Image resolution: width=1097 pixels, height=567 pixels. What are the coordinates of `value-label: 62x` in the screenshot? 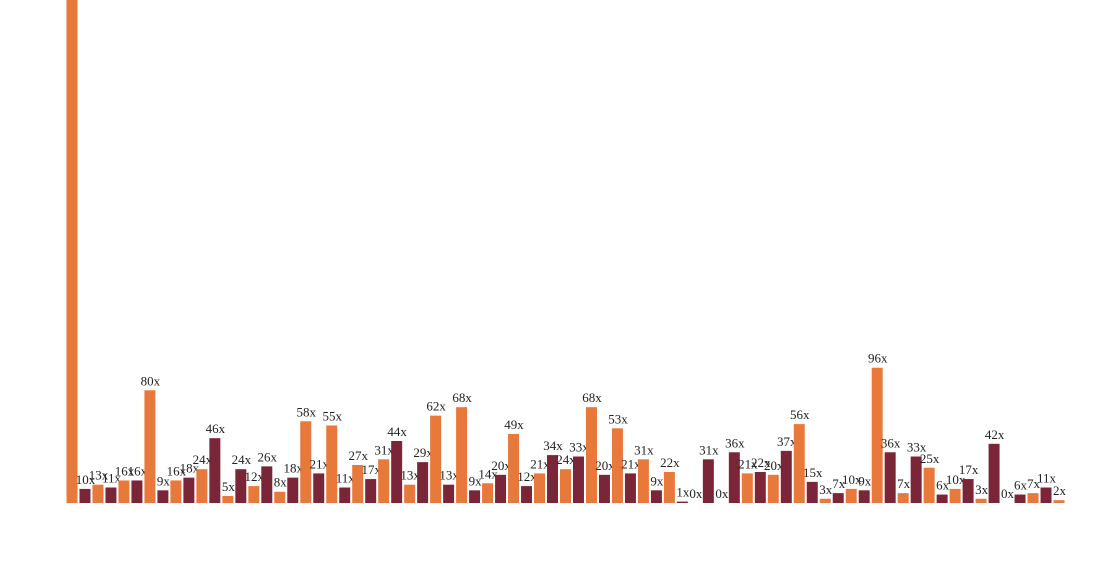 It's located at (436, 406).